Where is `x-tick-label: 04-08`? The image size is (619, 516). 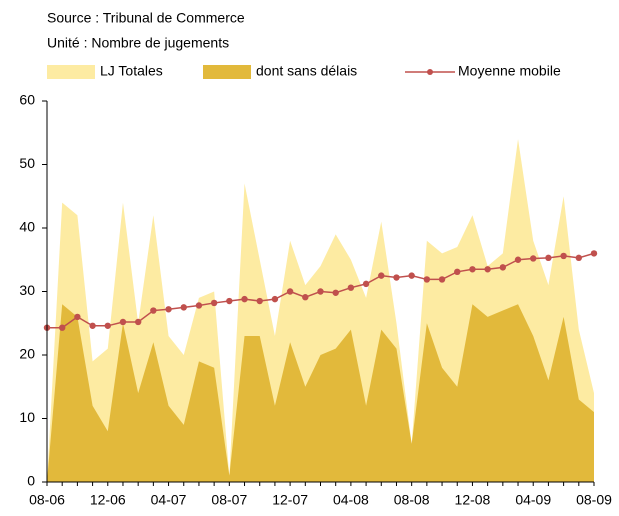
x-tick-label: 04-08 is located at coordinates (351, 500).